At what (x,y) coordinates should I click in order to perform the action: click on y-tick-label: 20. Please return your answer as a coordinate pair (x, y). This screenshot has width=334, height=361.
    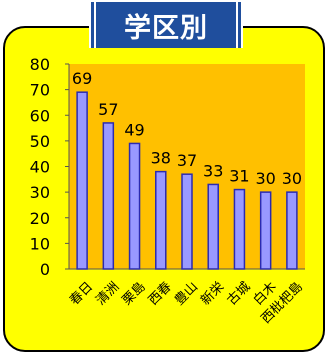
    Looking at the image, I should click on (40, 218).